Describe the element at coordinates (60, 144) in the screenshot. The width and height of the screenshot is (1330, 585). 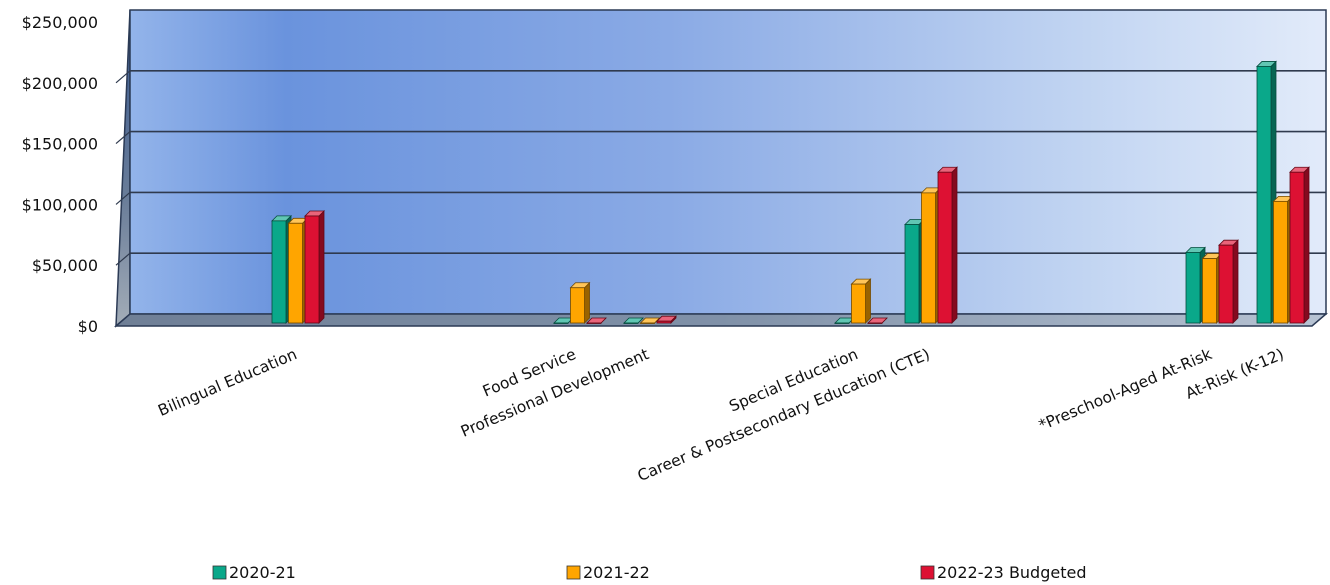
I see `y-tick-label: $150,000` at that location.